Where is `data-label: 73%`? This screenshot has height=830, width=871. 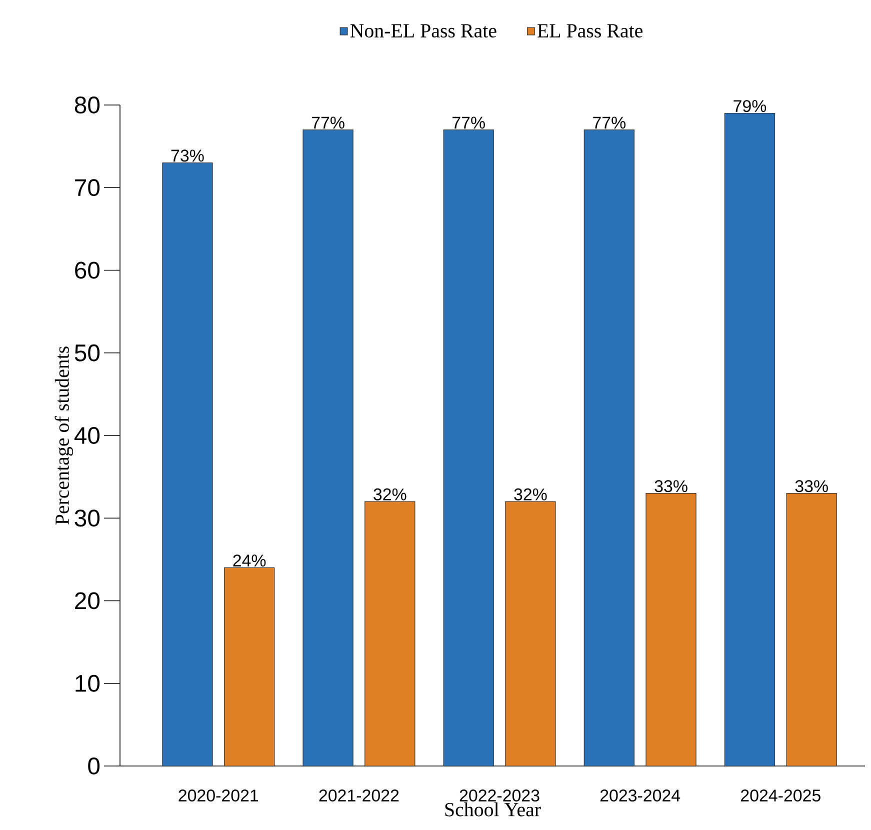 data-label: 73% is located at coordinates (187, 156).